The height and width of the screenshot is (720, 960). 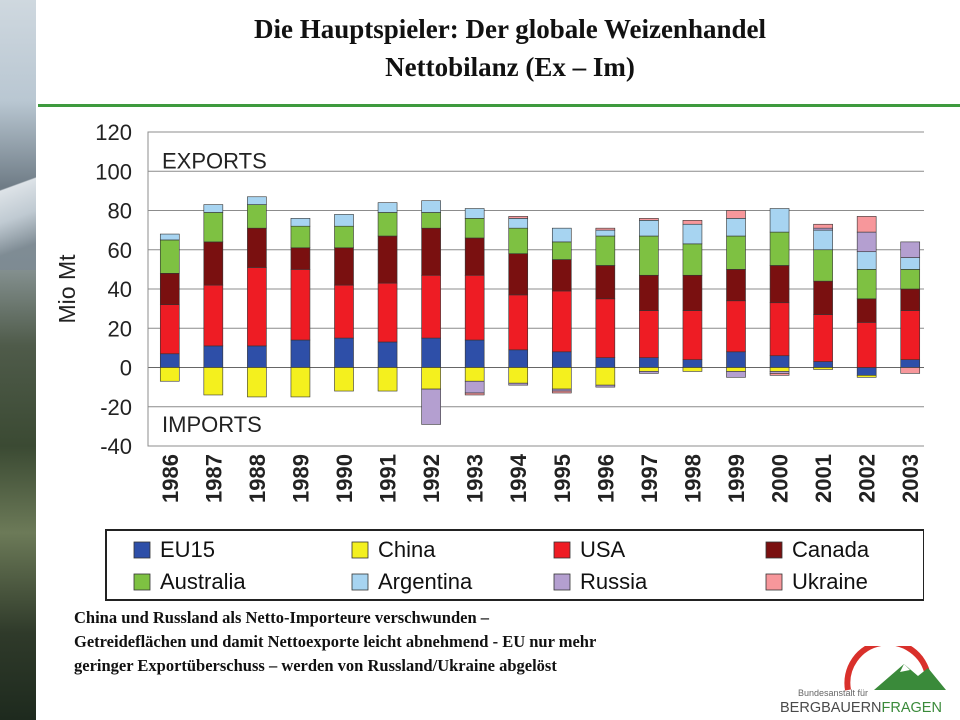 What do you see at coordinates (774, 550) in the screenshot?
I see `legend-swatch-canada` at bounding box center [774, 550].